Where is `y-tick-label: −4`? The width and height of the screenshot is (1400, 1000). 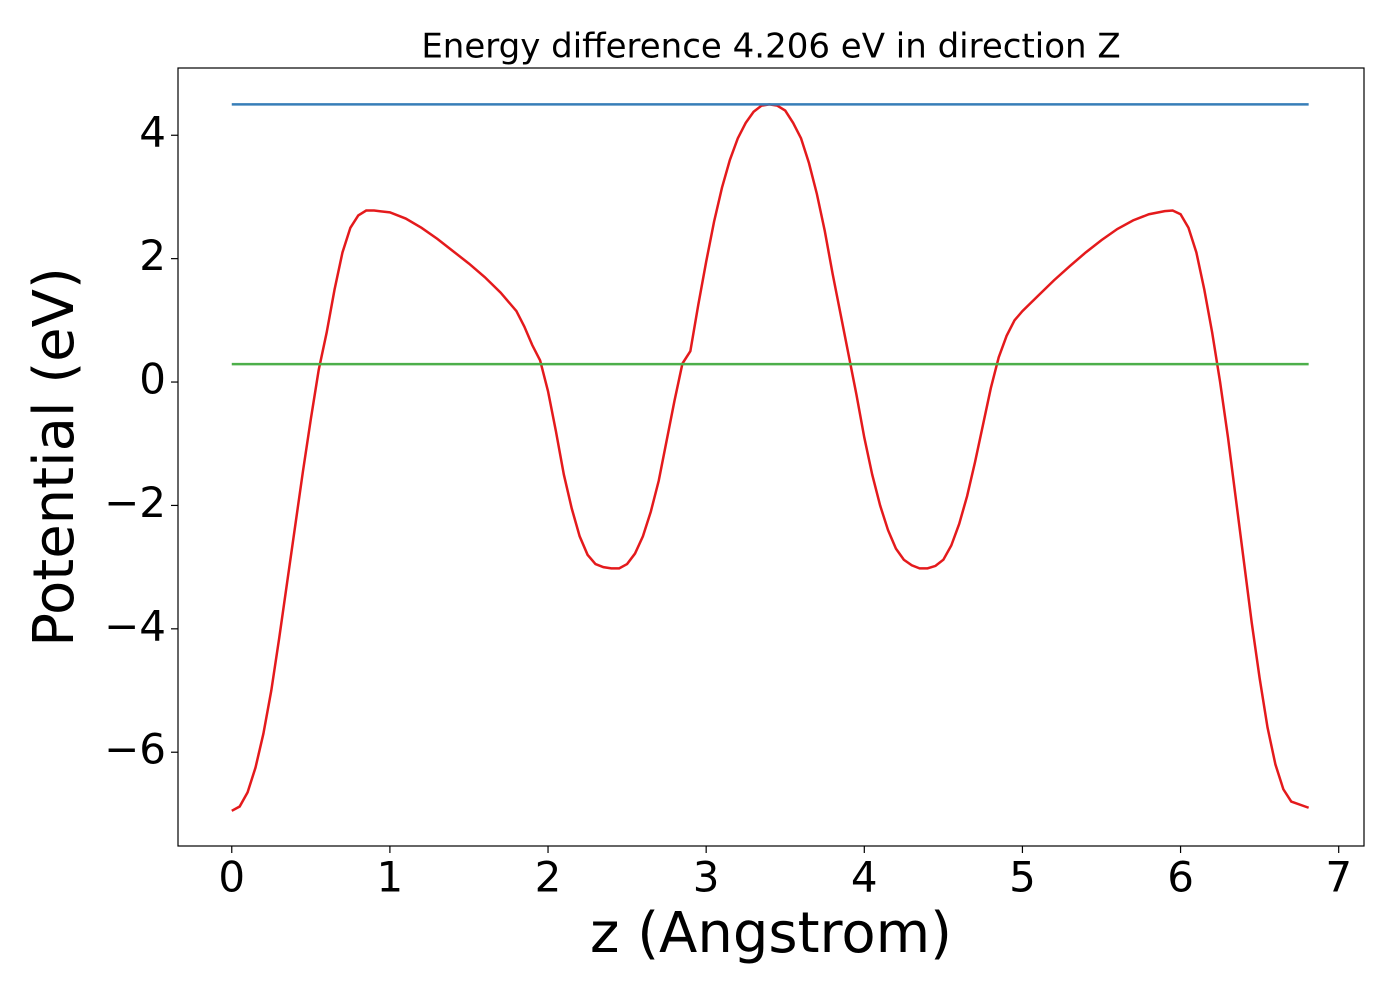 y-tick-label: −4 is located at coordinates (135, 625).